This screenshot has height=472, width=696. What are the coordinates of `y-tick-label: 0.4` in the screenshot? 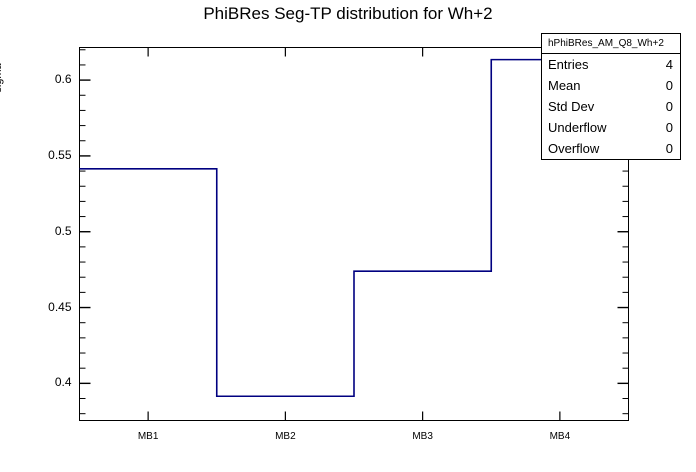 It's located at (63, 382).